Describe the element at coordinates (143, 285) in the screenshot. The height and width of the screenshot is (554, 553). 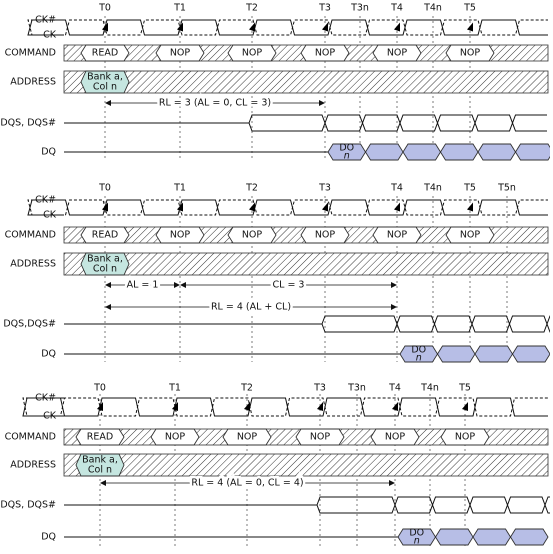
I see `latency-label: AL = 1` at that location.